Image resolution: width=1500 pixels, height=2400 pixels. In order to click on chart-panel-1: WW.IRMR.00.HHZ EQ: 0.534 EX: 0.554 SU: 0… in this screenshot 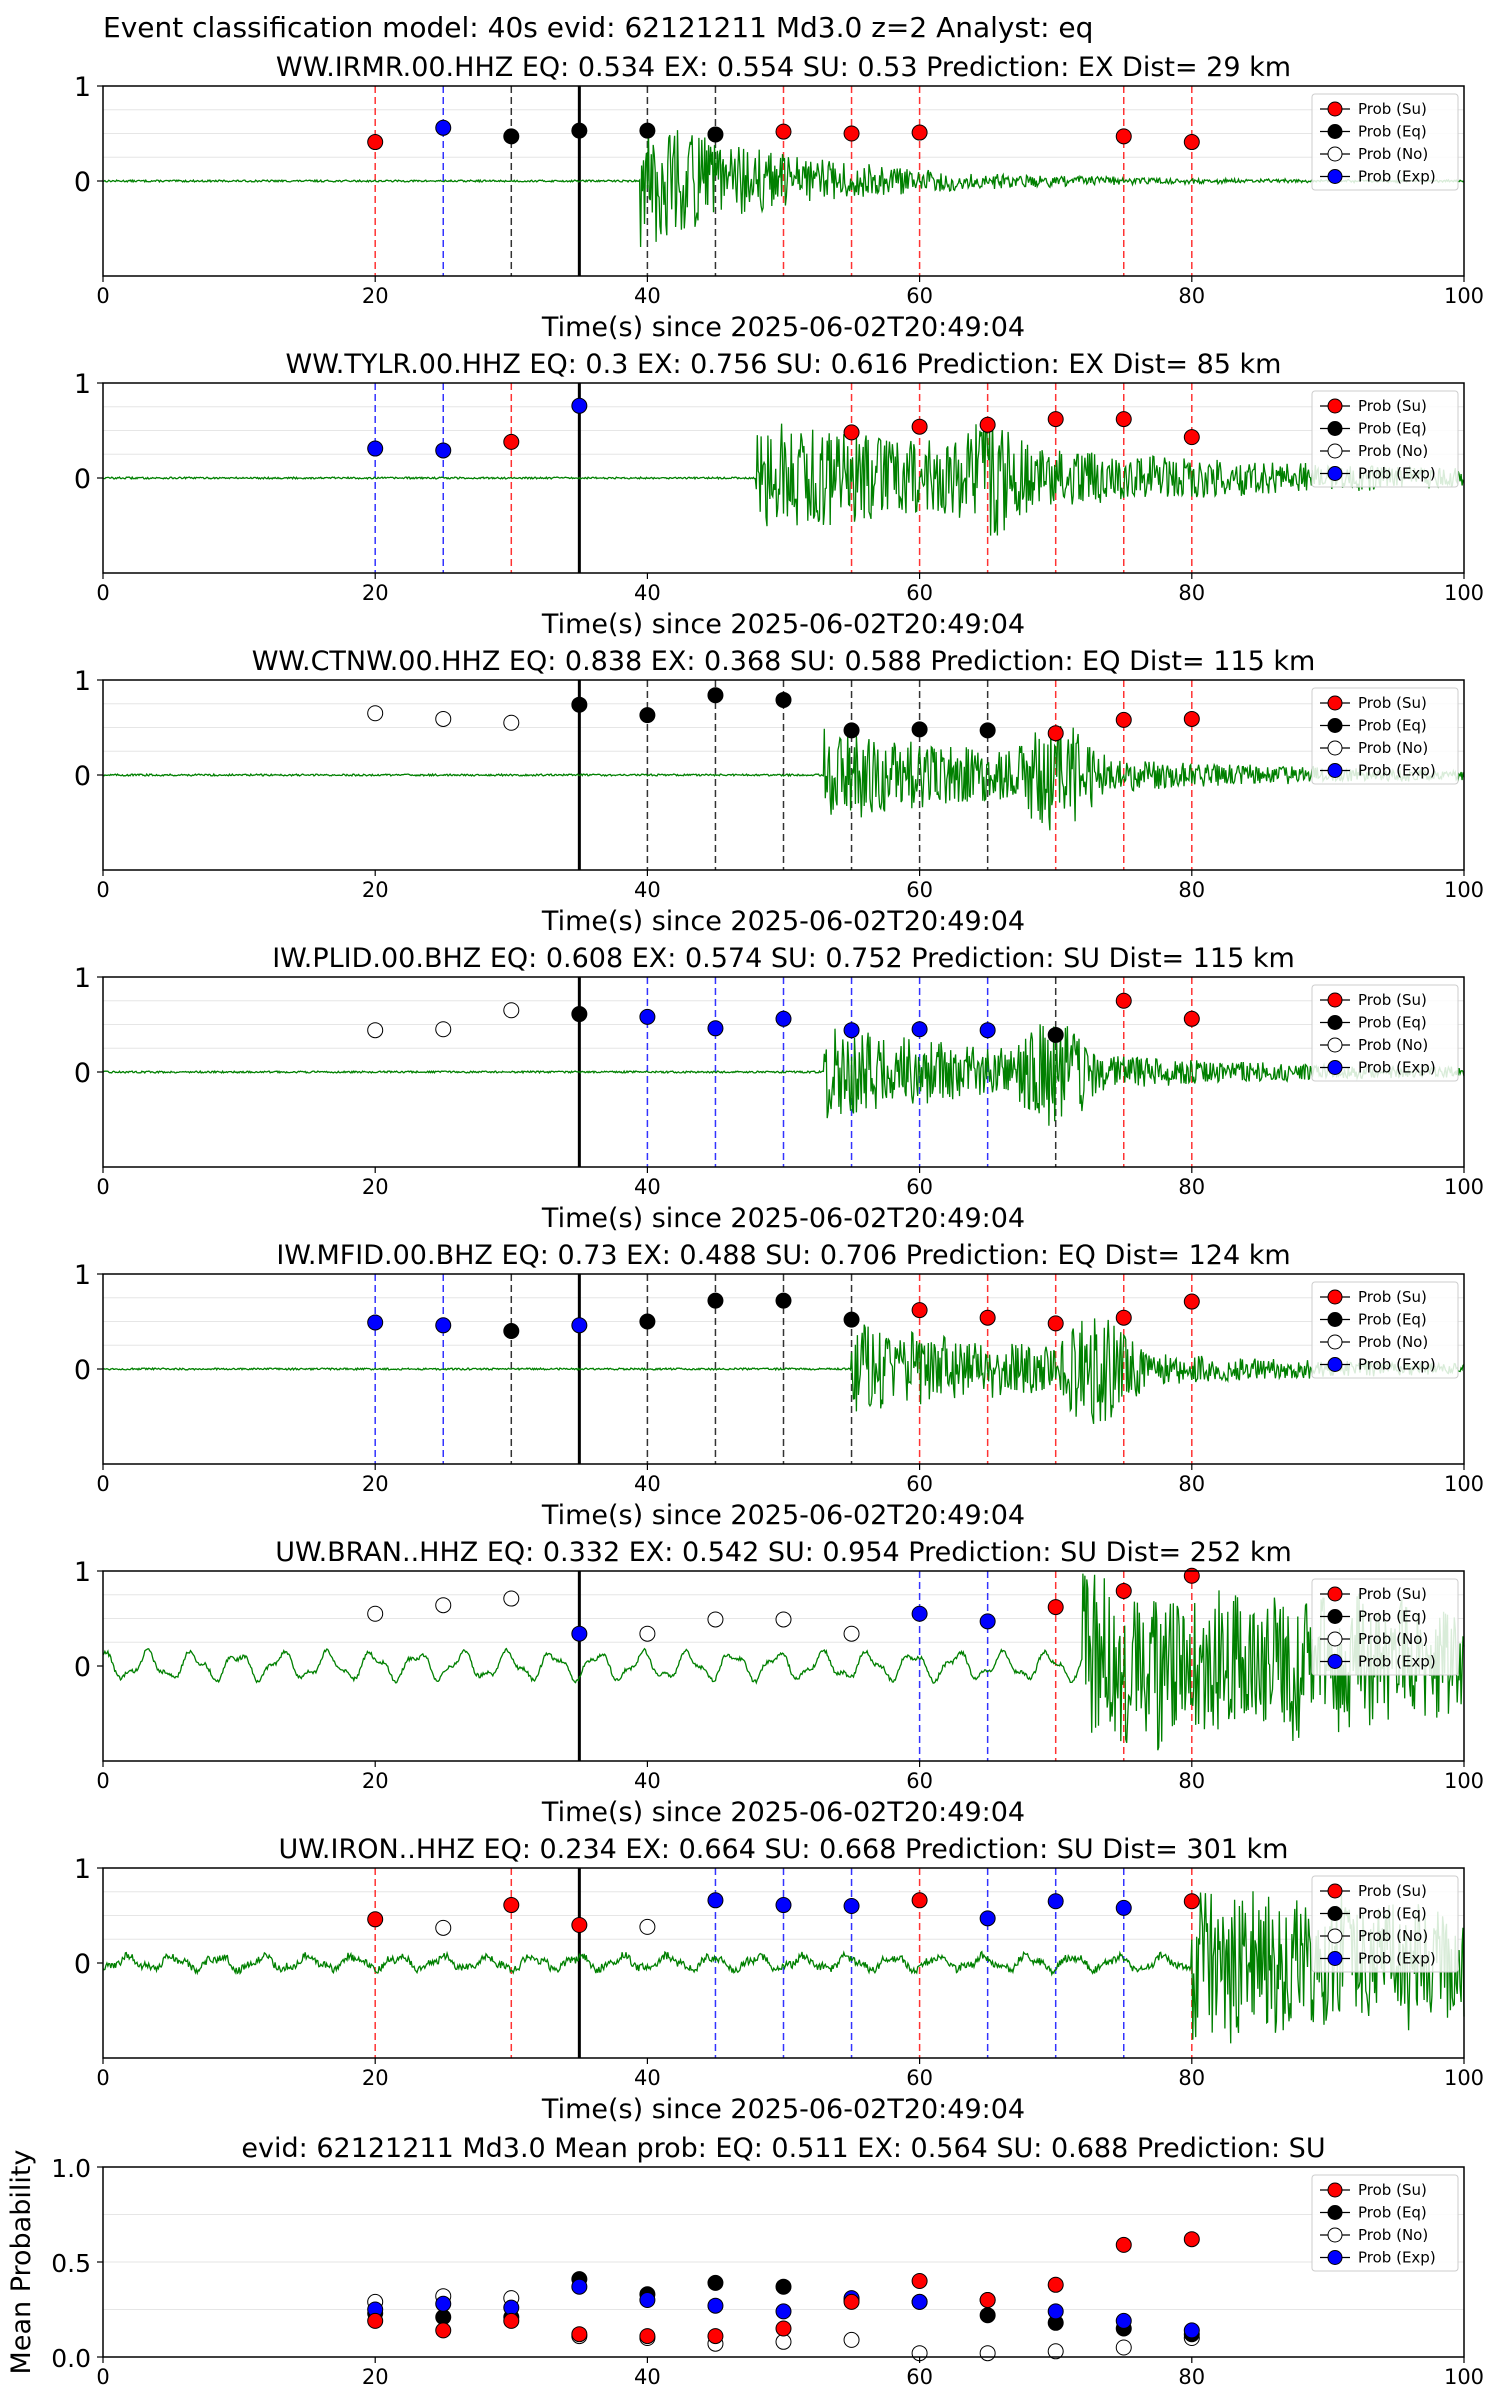, I will do `click(779, 197)`.